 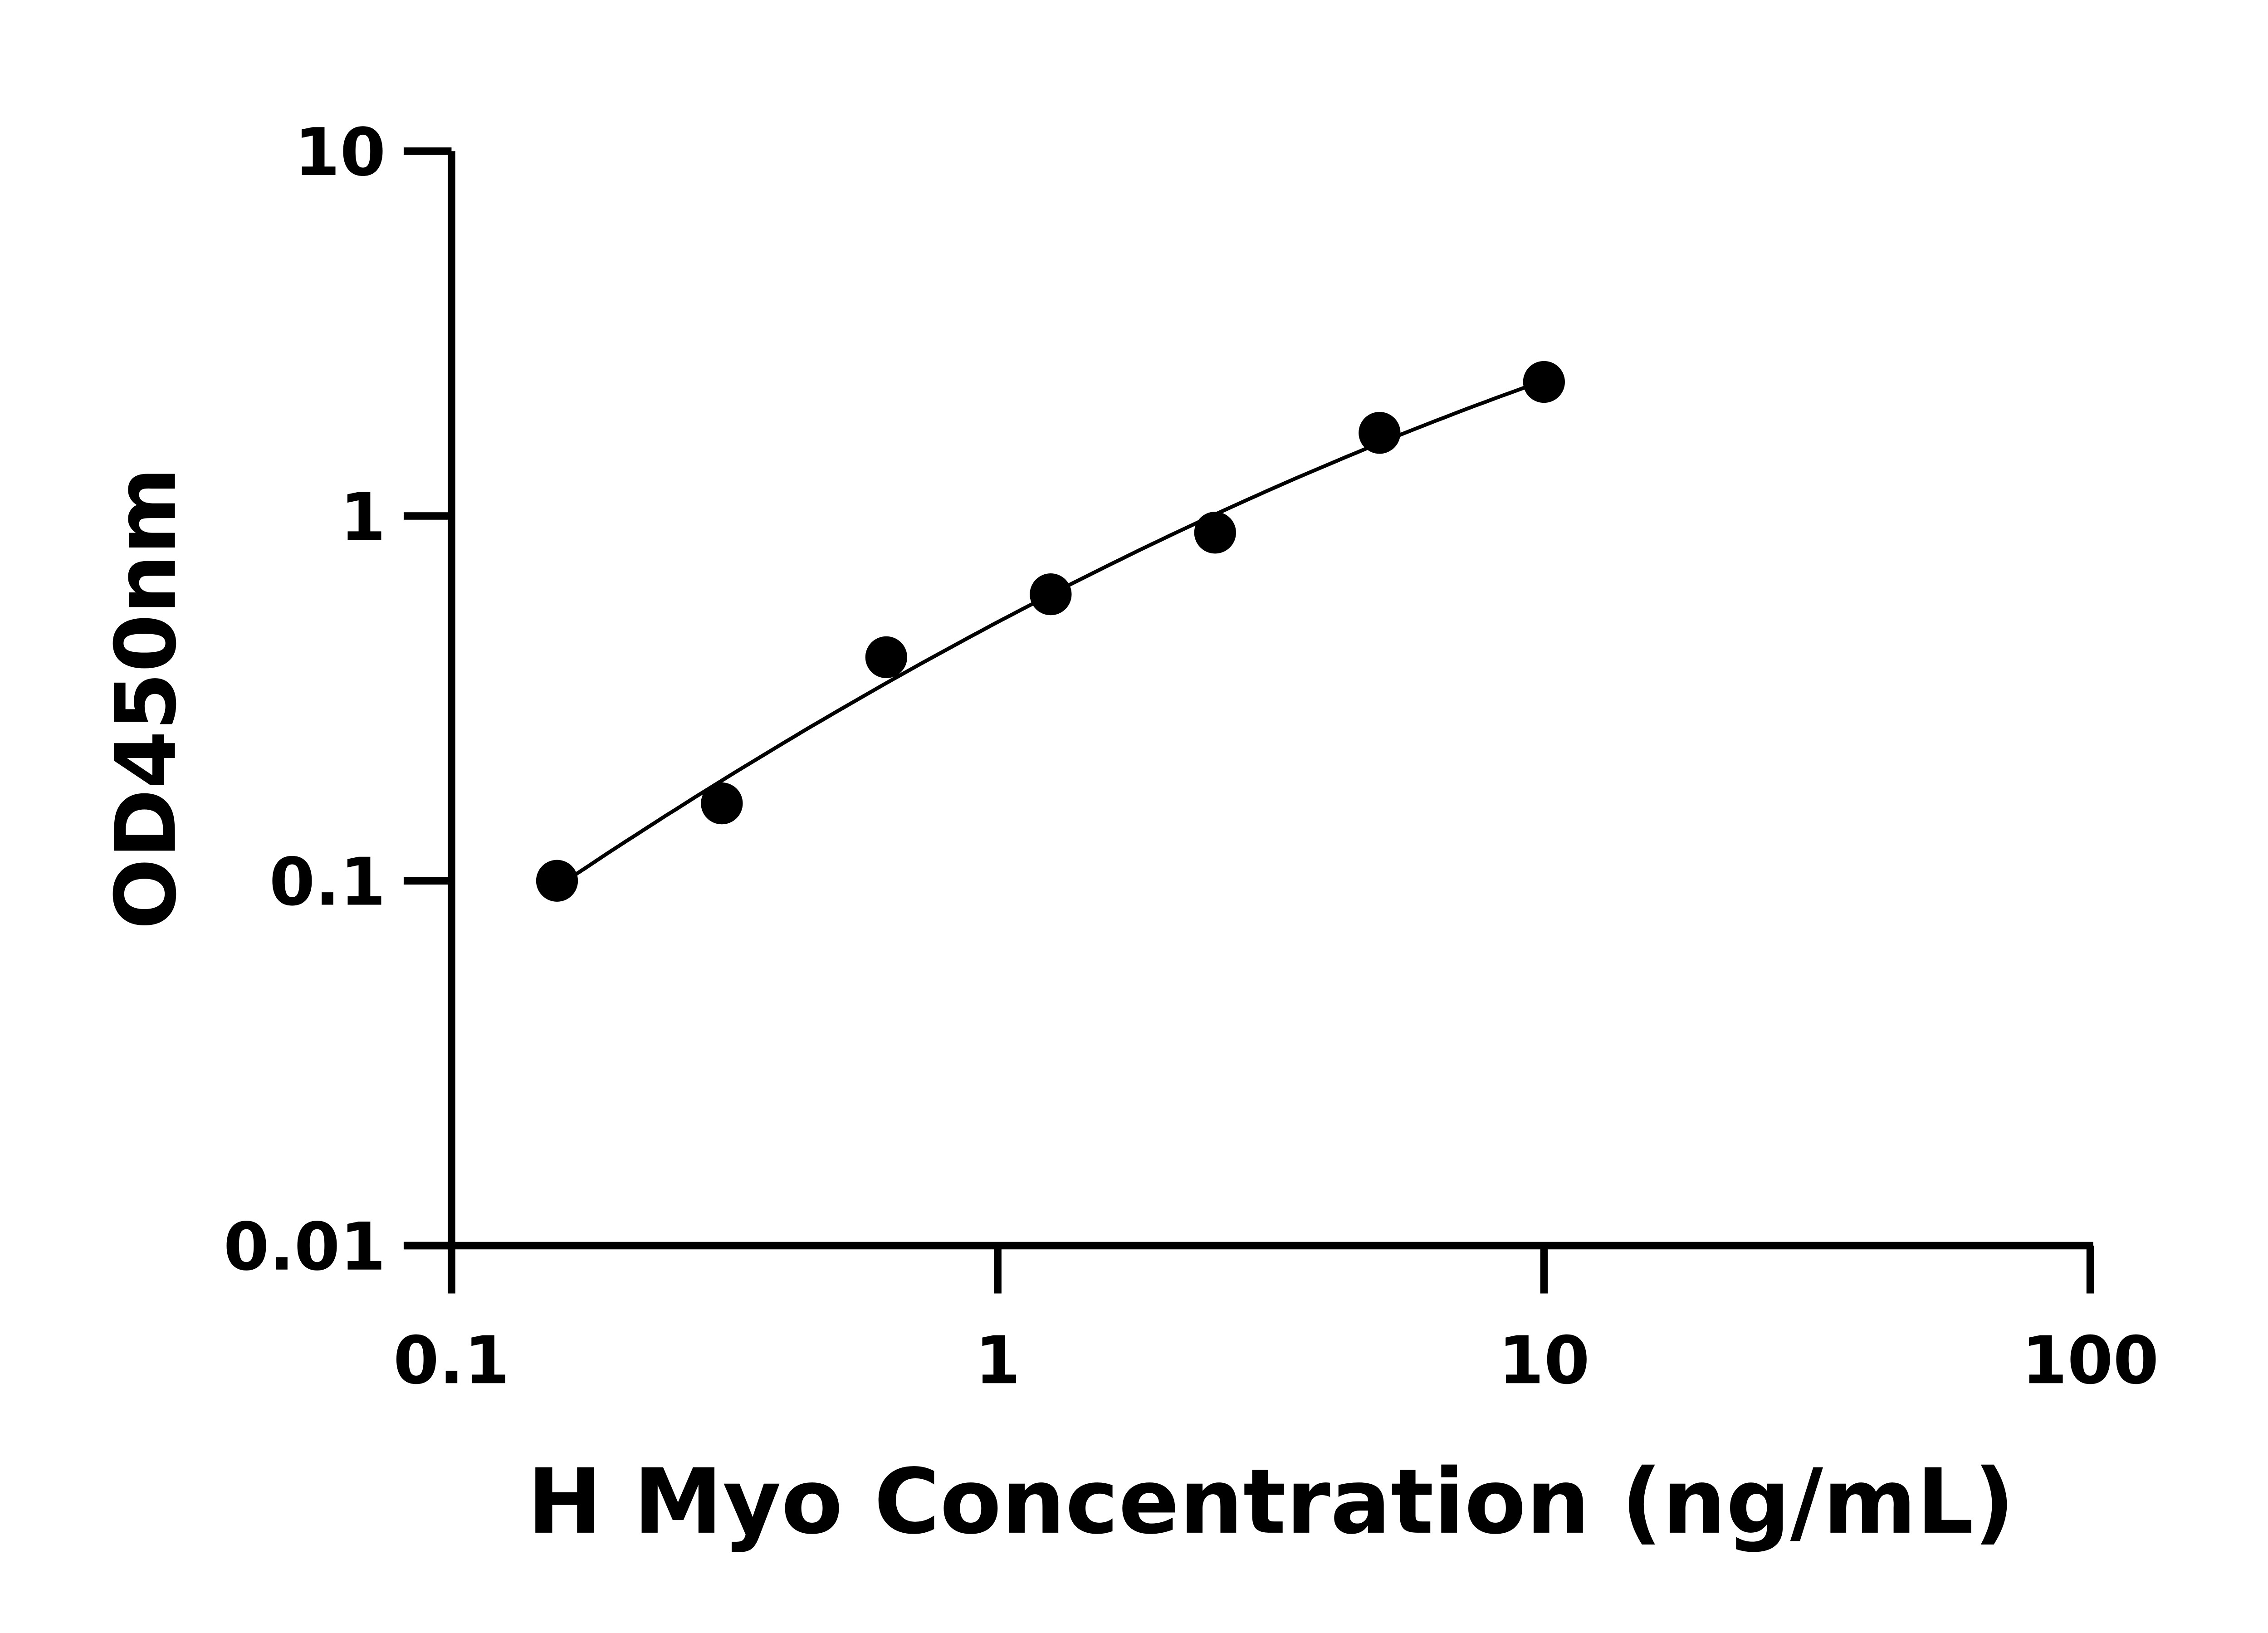 What do you see at coordinates (998, 1360) in the screenshot?
I see `x-tick-label: 1` at bounding box center [998, 1360].